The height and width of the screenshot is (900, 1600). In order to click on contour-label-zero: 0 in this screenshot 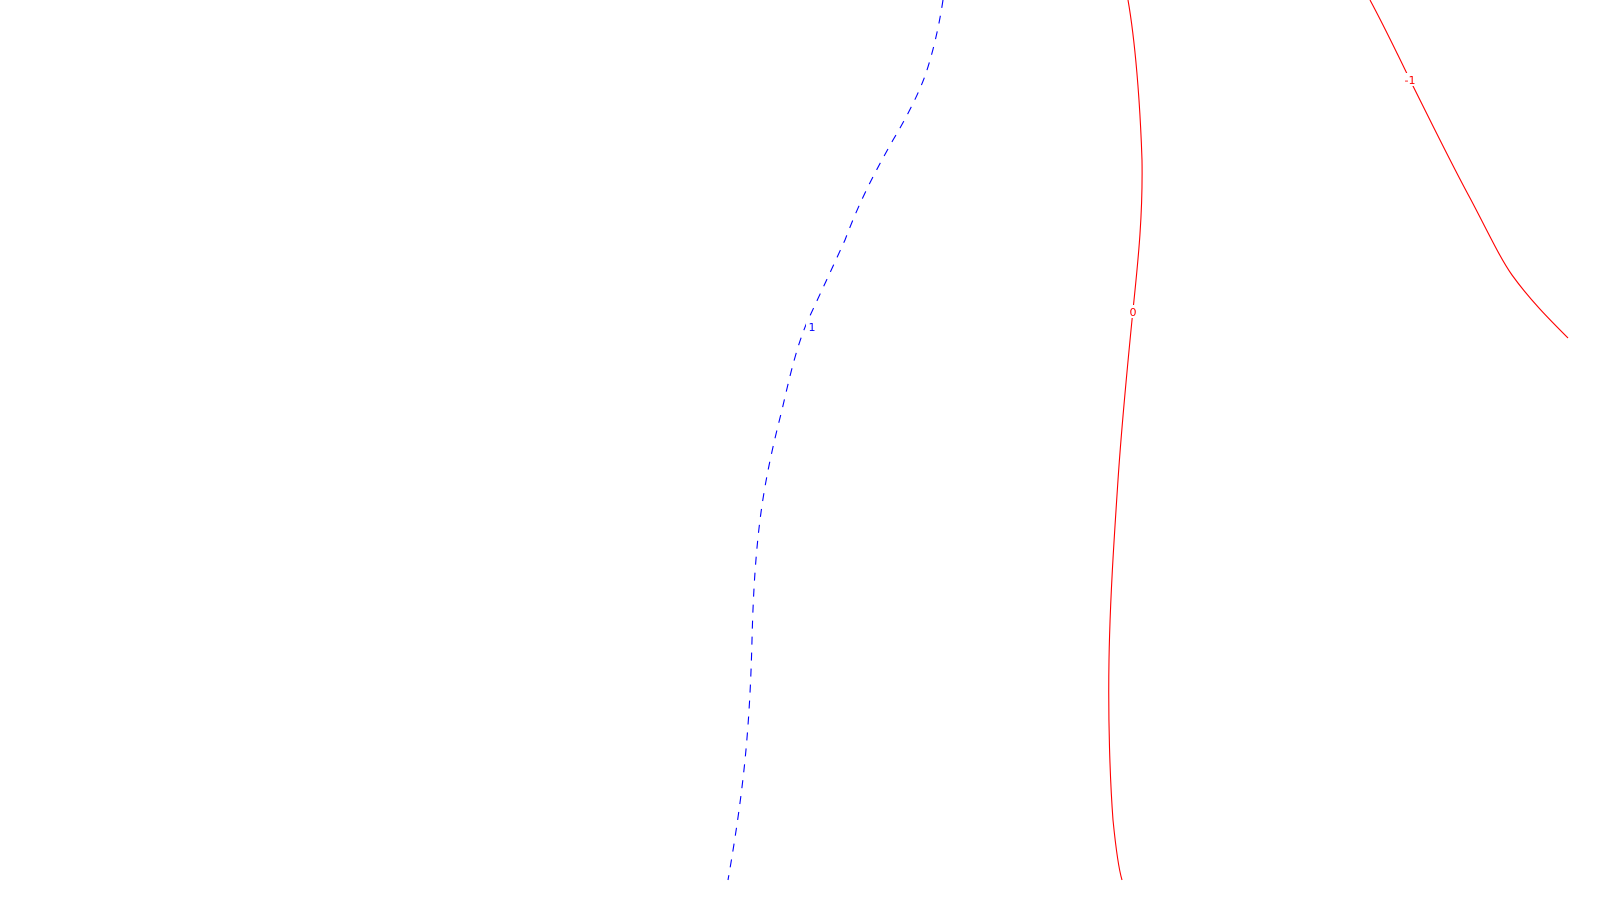, I will do `click(1133, 312)`.